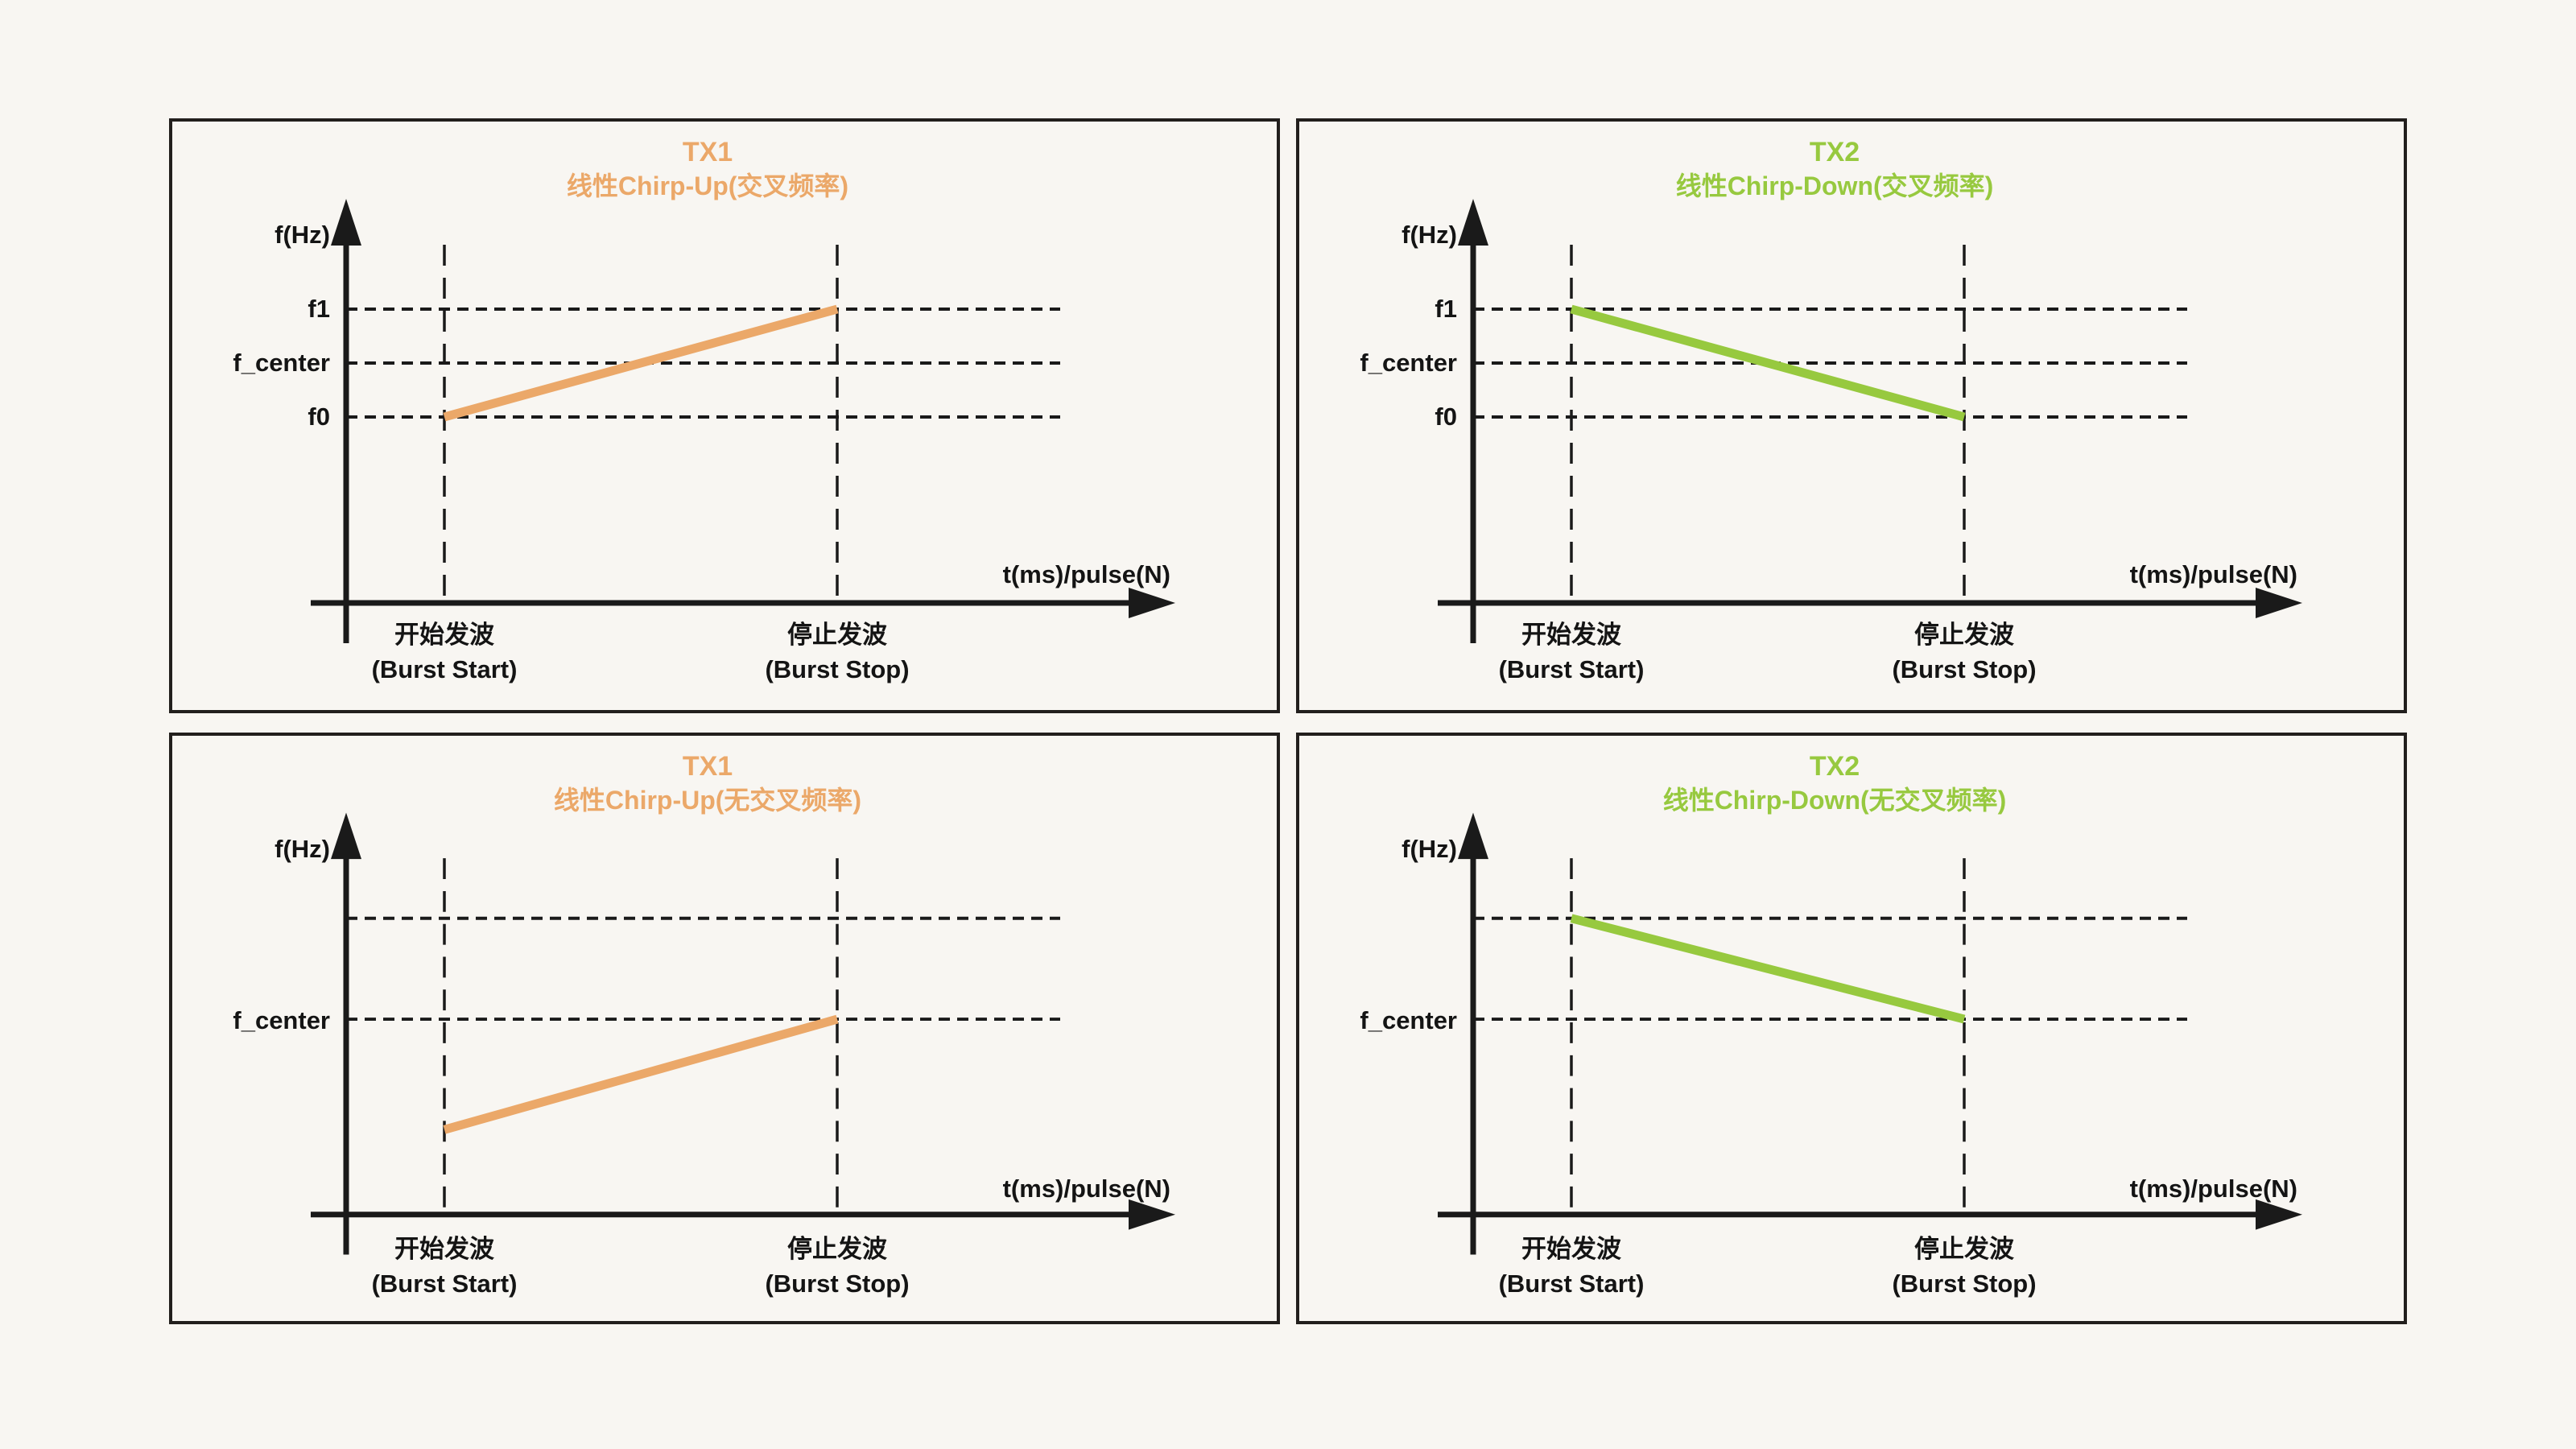 This screenshot has width=2576, height=1449. Describe the element at coordinates (1834, 185) in the screenshot. I see `panel-subtitle: 线性Chirp-Down(交叉频率)` at that location.